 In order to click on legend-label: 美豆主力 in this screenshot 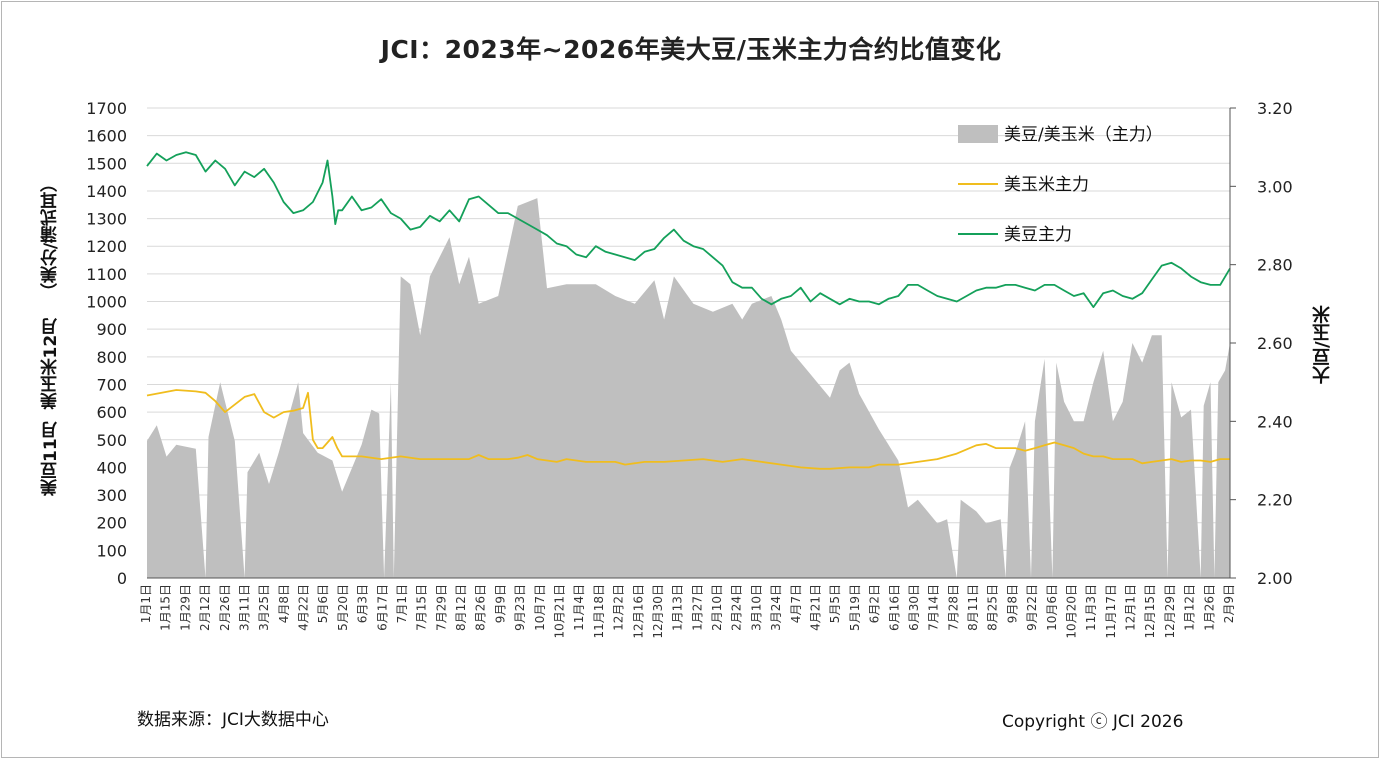, I will do `click(1038, 235)`.